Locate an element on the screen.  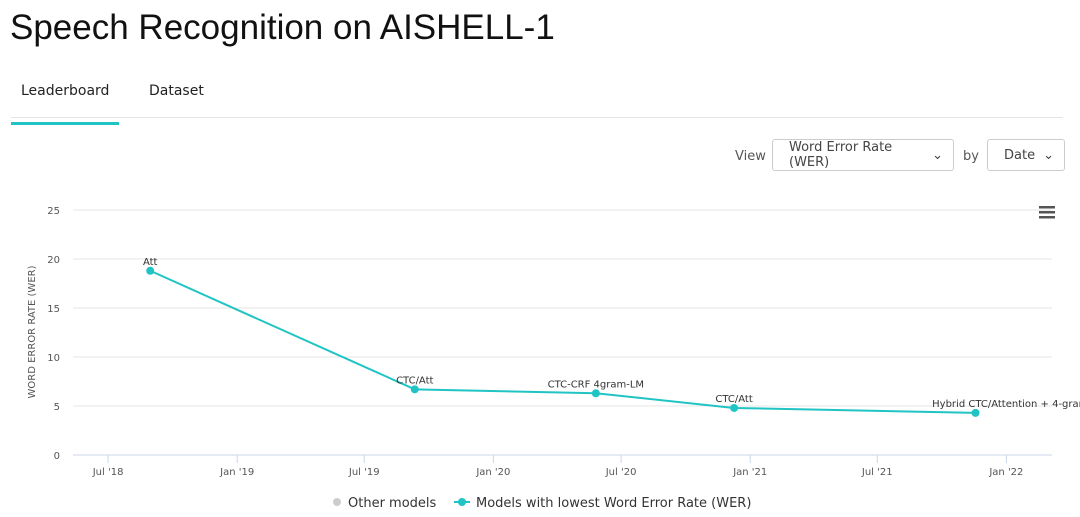
x-tick-label: Jul '18 is located at coordinates (108, 472).